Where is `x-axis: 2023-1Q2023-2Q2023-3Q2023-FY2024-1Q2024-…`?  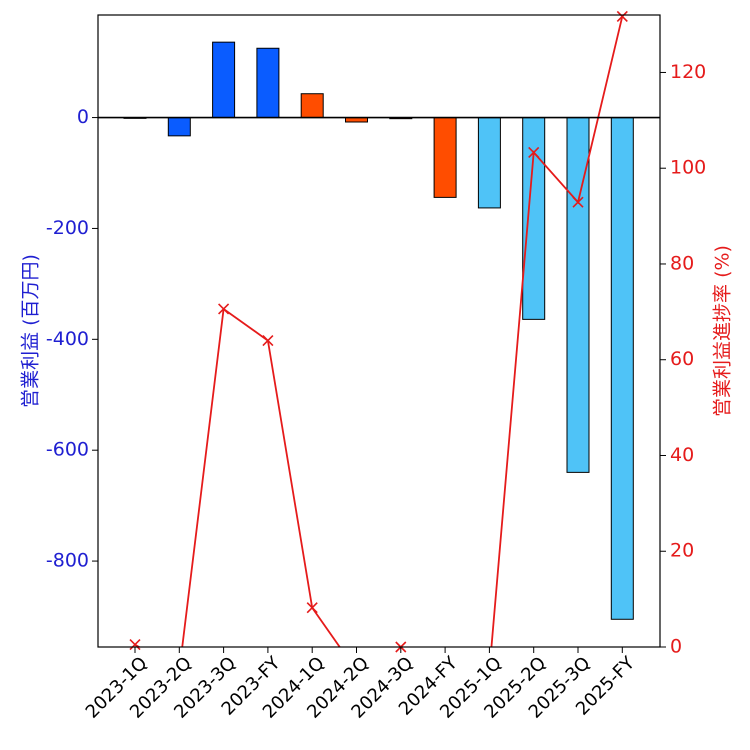 x-axis: 2023-1Q2023-2Q2023-3Q2023-FY2024-1Q2024-… is located at coordinates (361, 685).